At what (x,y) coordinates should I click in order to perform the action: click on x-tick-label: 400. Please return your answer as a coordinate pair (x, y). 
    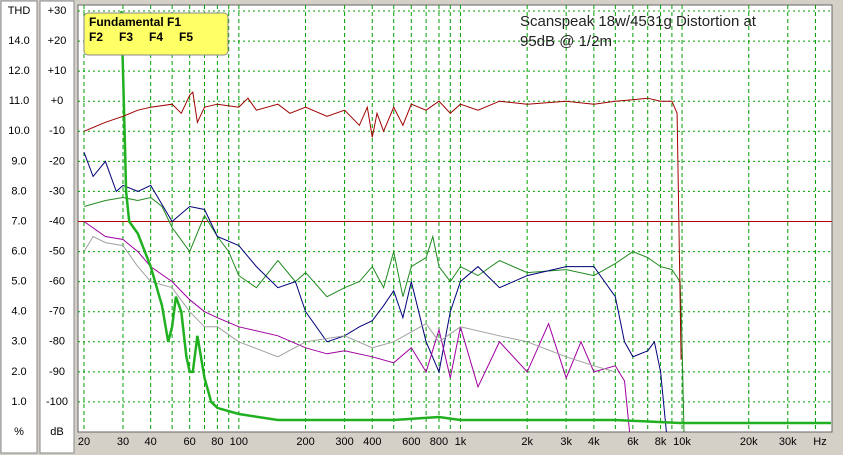
    Looking at the image, I should click on (372, 442).